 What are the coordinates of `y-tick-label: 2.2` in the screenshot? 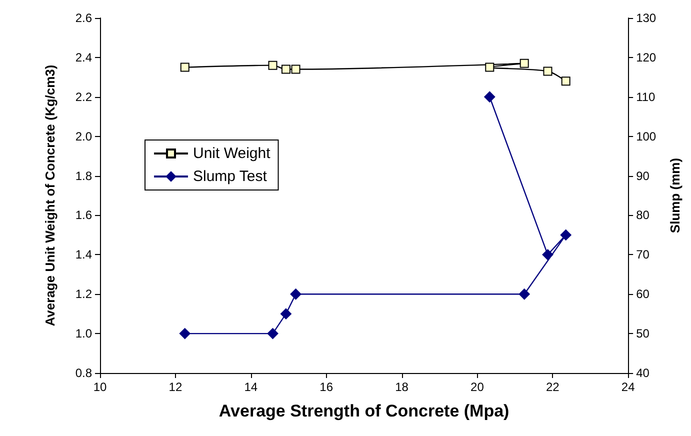 It's located at (83, 97).